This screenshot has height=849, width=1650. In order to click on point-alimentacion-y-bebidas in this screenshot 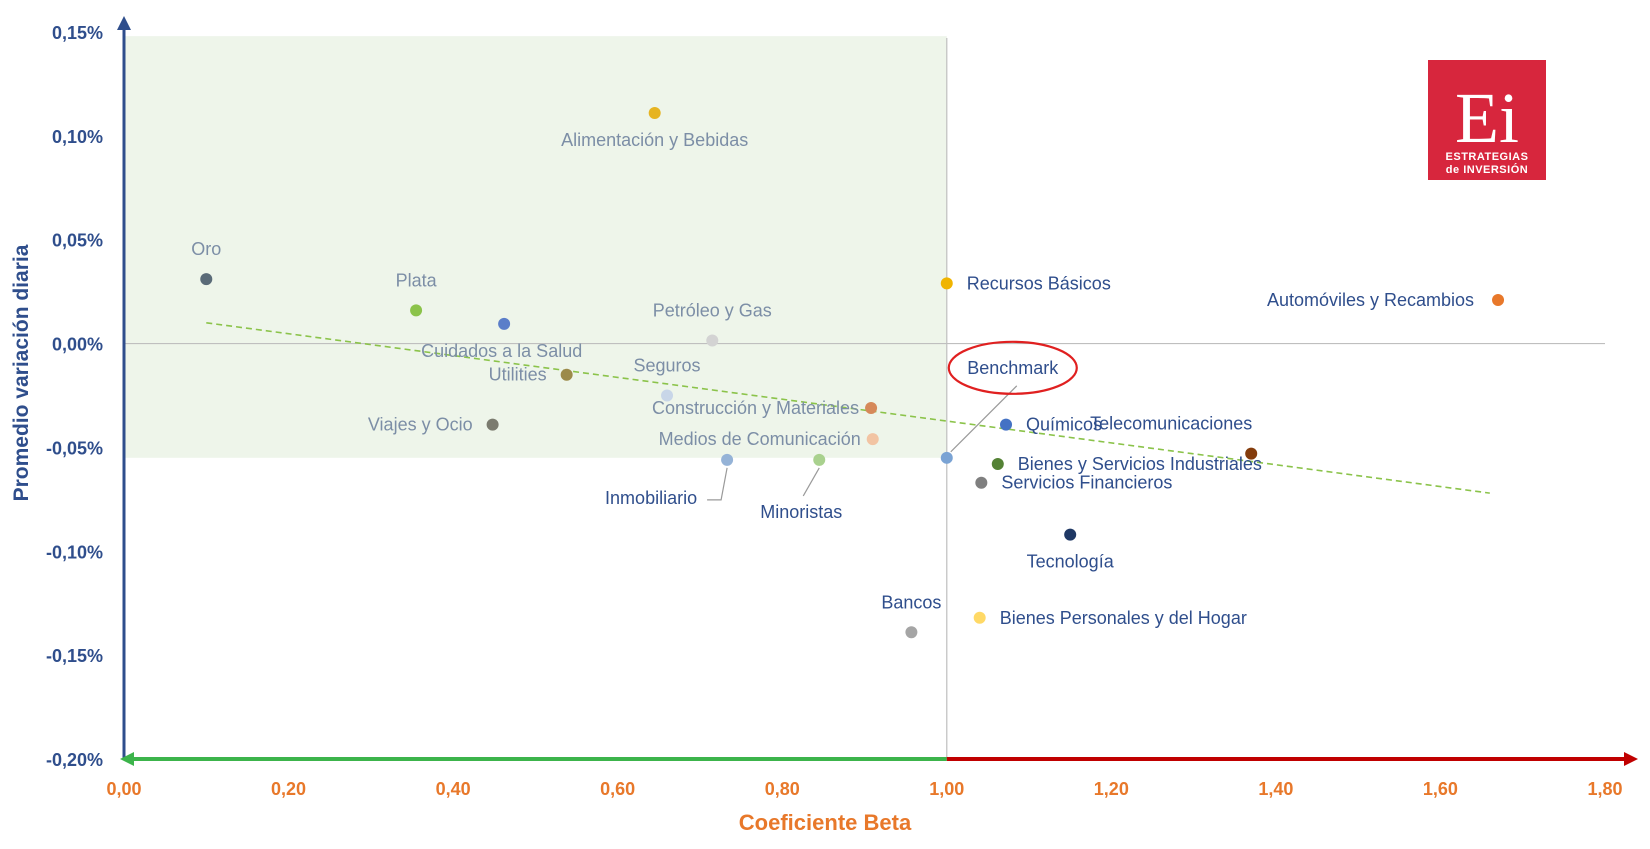, I will do `click(654, 113)`.